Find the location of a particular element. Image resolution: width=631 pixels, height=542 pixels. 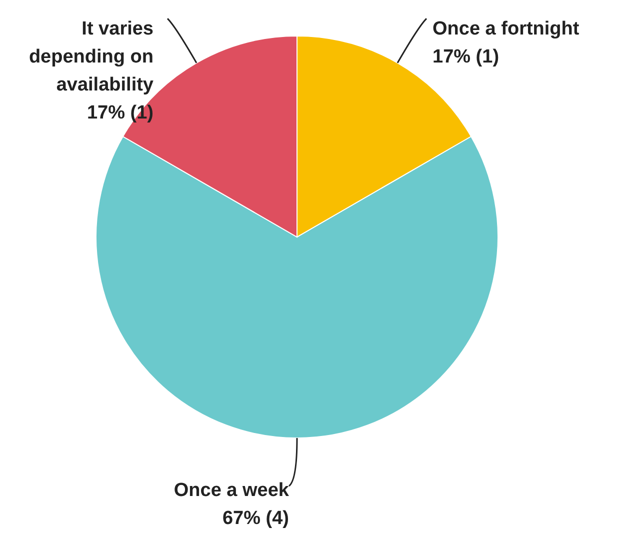

data-label: 17% (1) is located at coordinates (466, 57).